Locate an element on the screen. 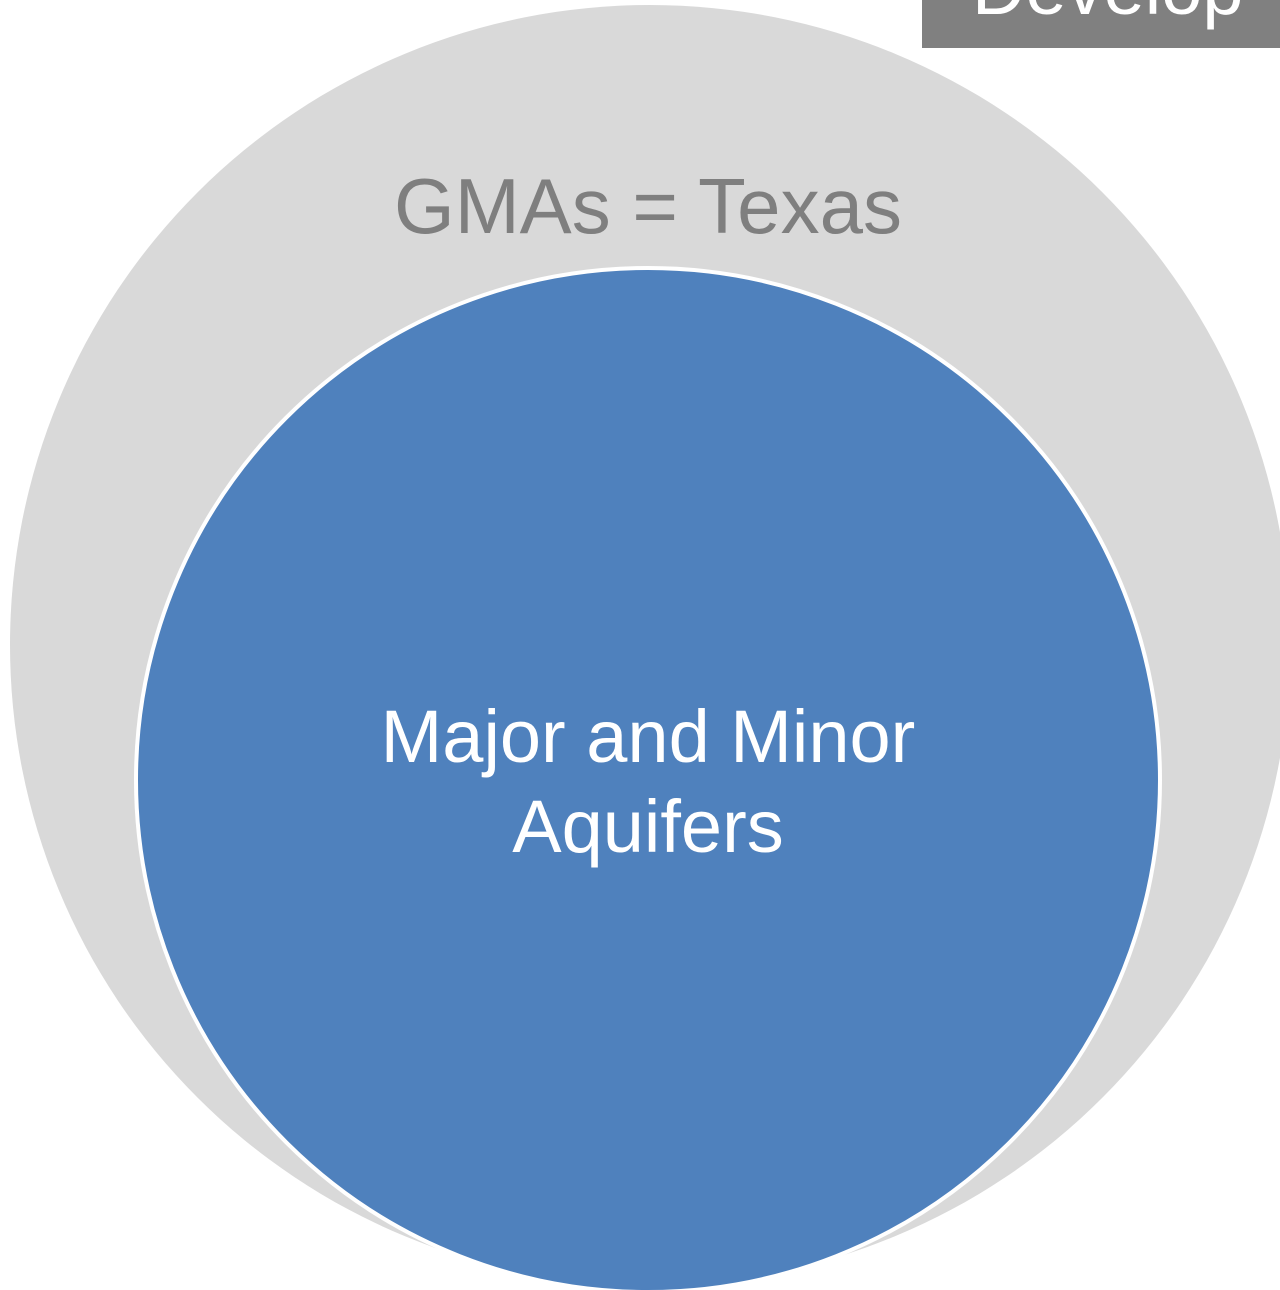  header-label: Develop is located at coordinates (1108, 15).